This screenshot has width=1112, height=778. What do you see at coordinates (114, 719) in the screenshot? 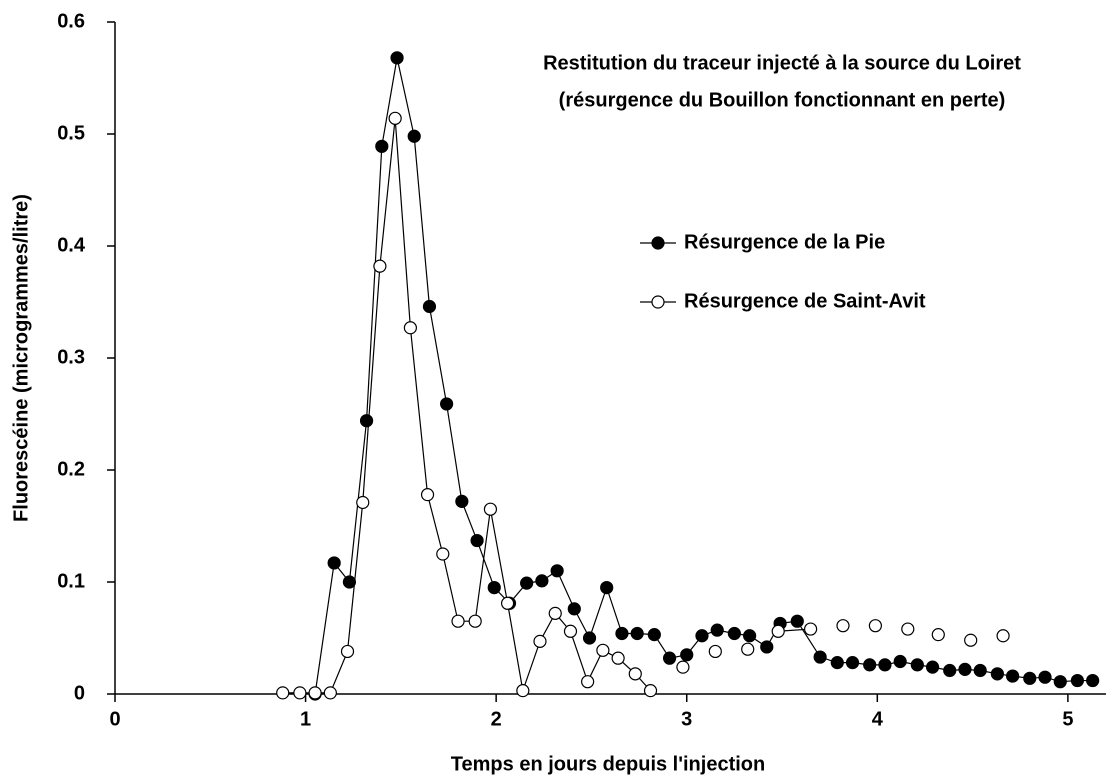
I see `x-tick-label: 0` at bounding box center [114, 719].